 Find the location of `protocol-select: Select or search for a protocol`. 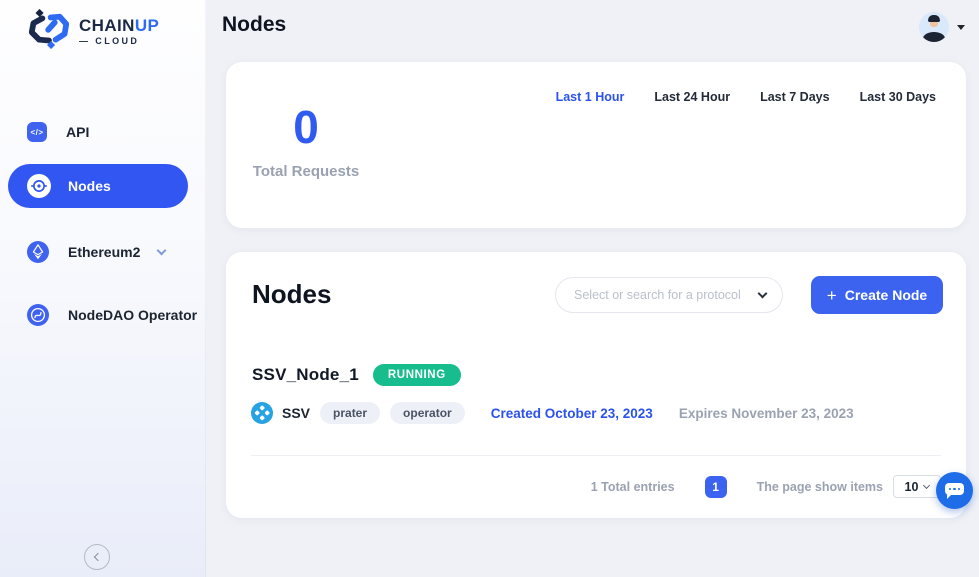

protocol-select: Select or search for a protocol is located at coordinates (669, 295).